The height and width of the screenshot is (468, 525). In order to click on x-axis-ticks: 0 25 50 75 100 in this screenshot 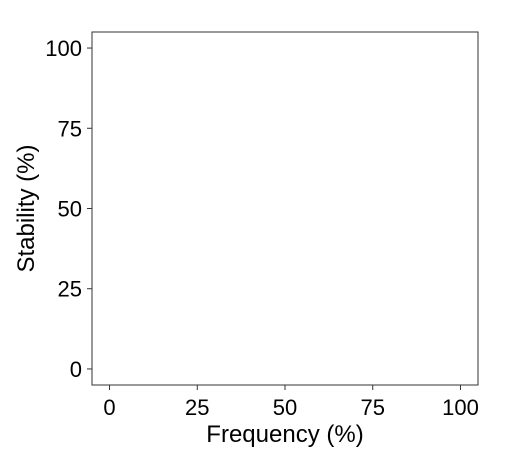, I will do `click(291, 402)`.